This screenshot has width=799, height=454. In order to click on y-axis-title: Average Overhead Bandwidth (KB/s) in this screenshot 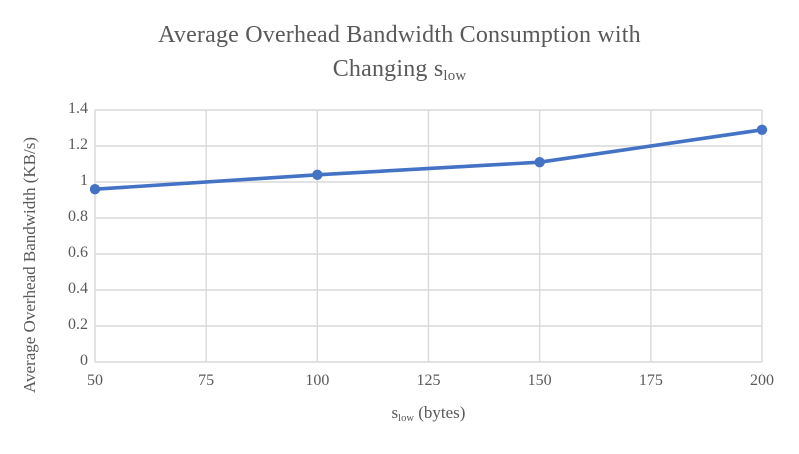, I will do `click(29, 265)`.